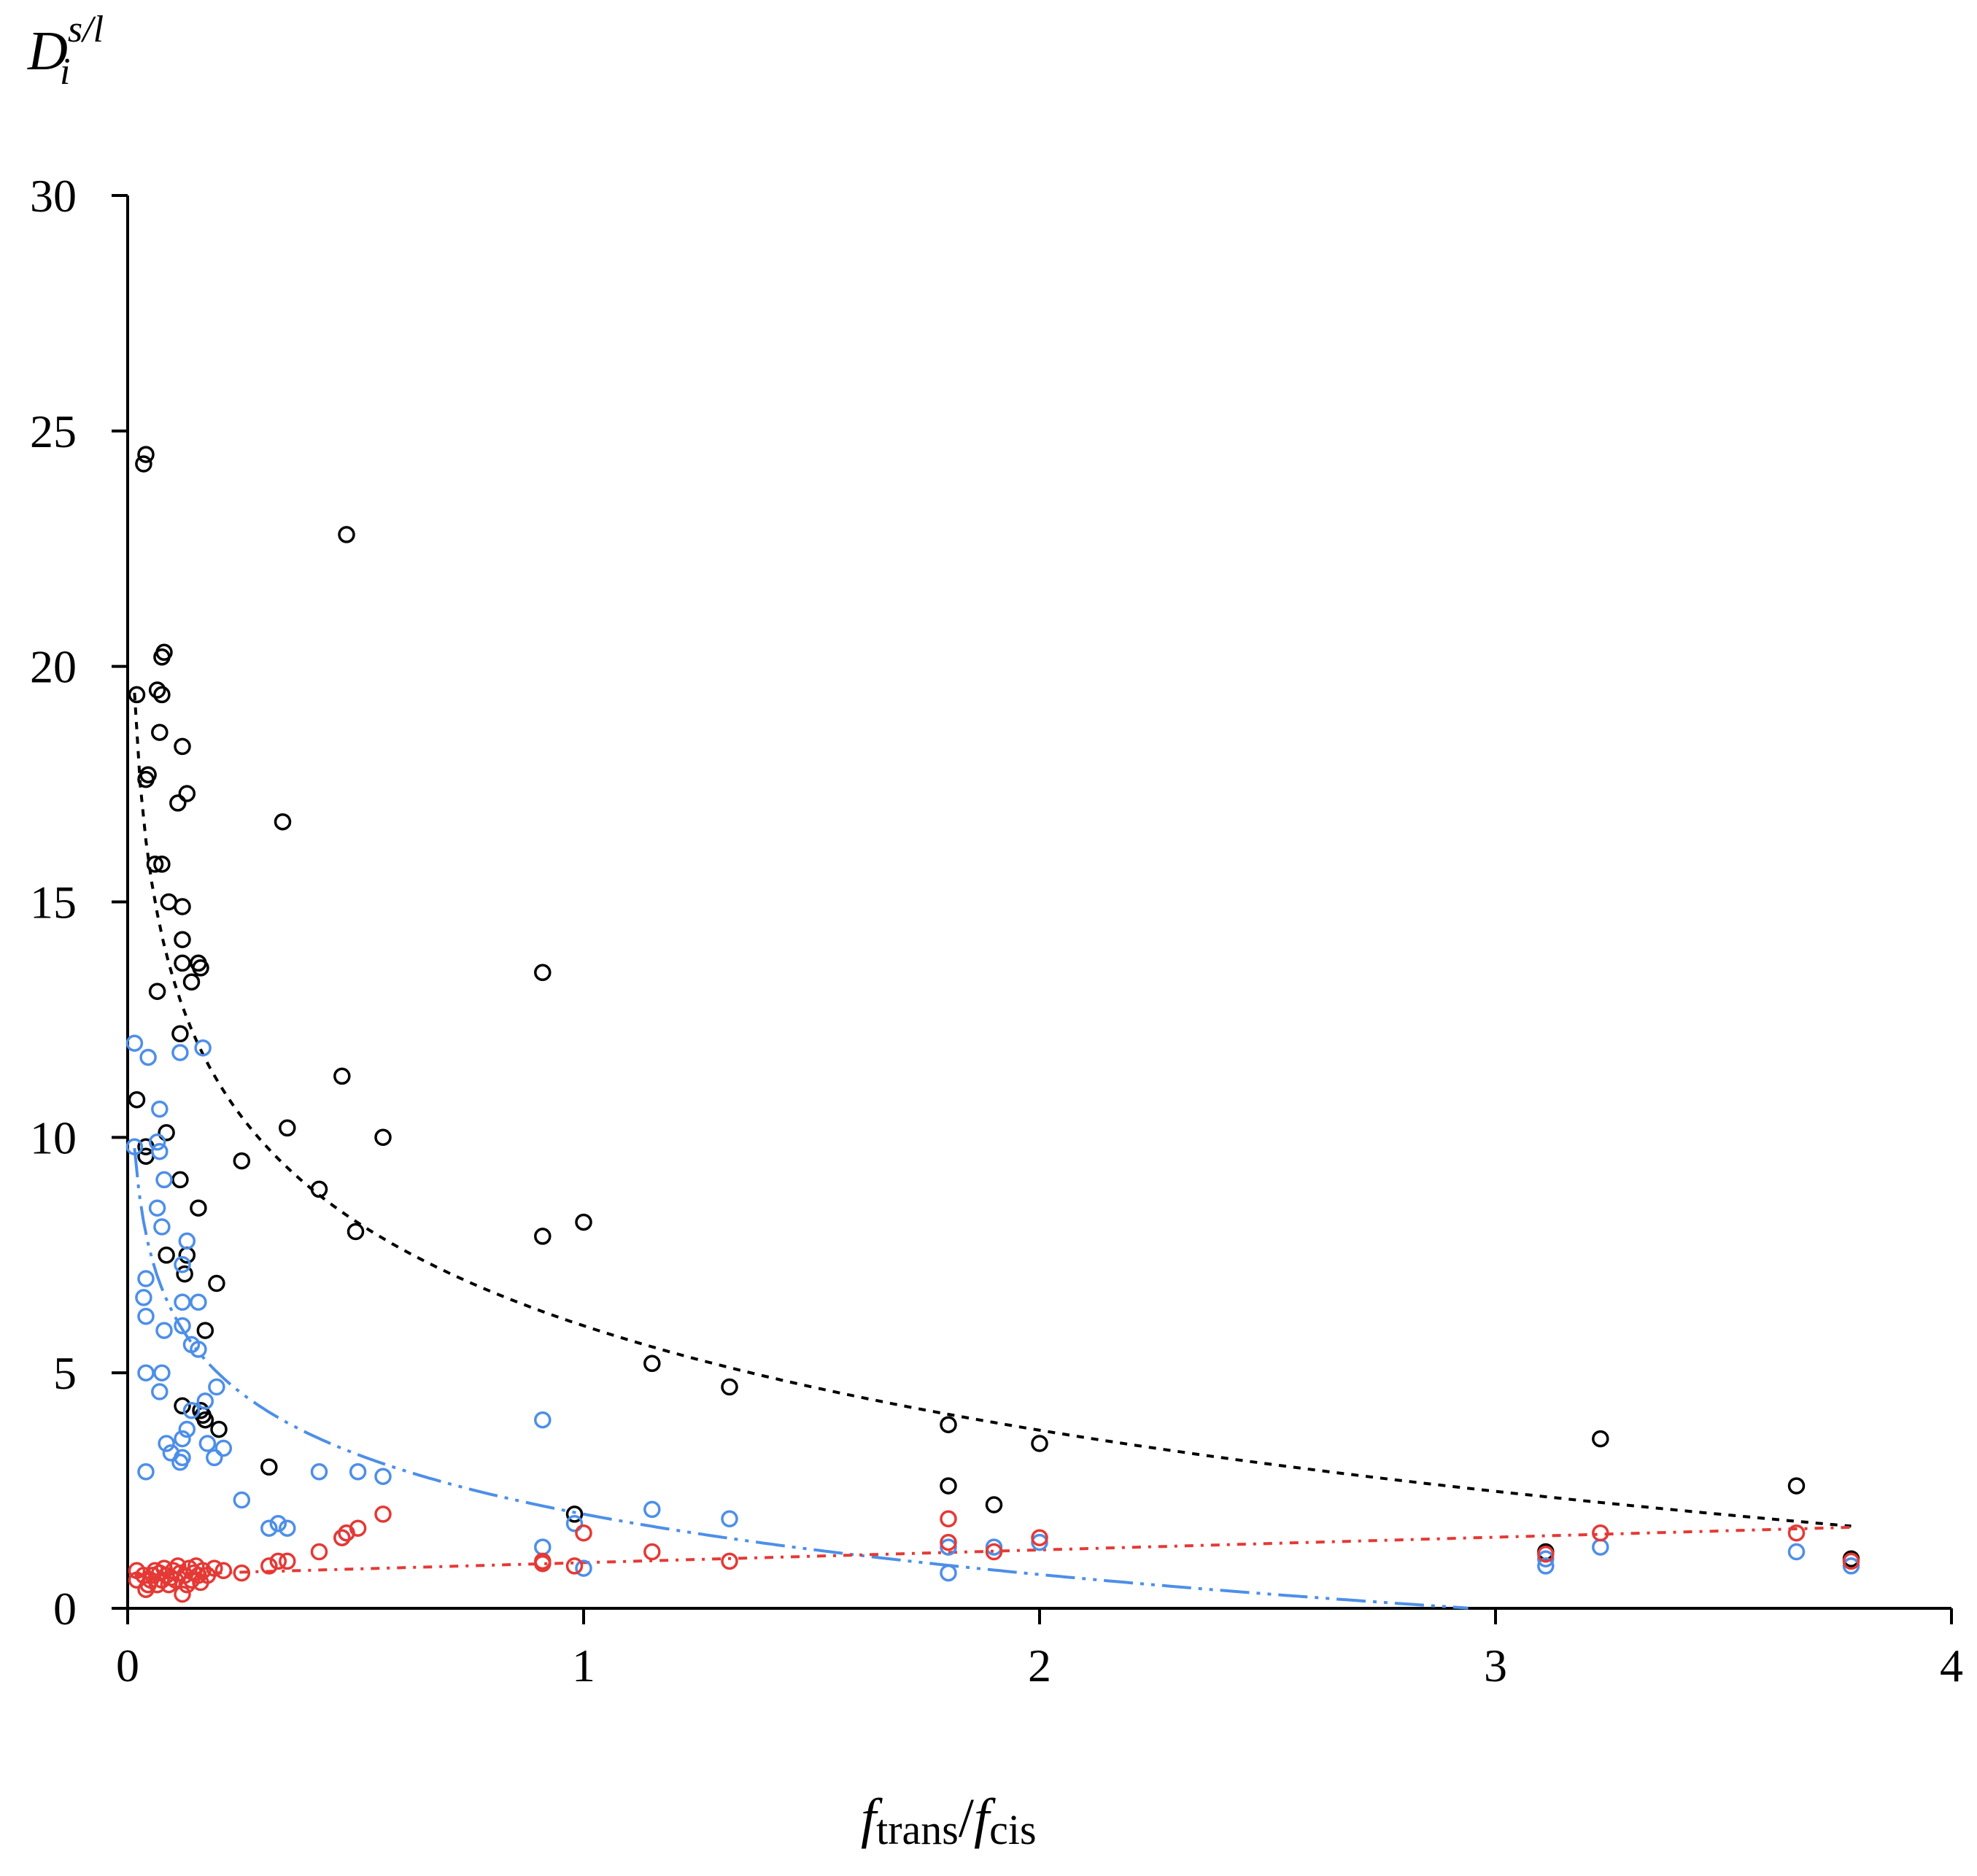 The image size is (1977, 1876). Describe the element at coordinates (1039, 1665) in the screenshot. I see `x-tick-label: 2` at that location.